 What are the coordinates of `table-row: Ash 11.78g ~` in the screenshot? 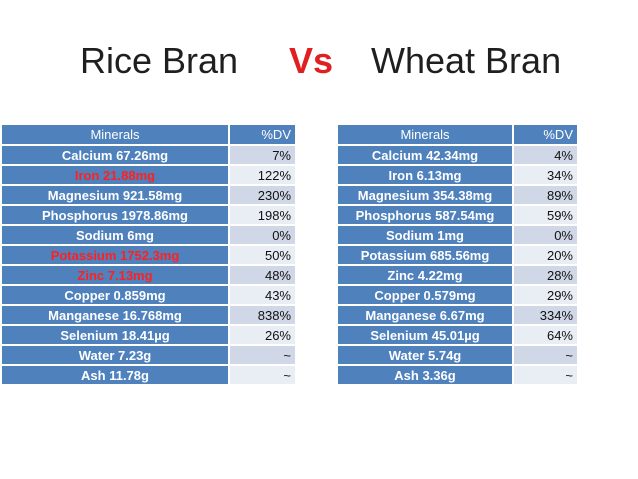 It's located at (148, 375).